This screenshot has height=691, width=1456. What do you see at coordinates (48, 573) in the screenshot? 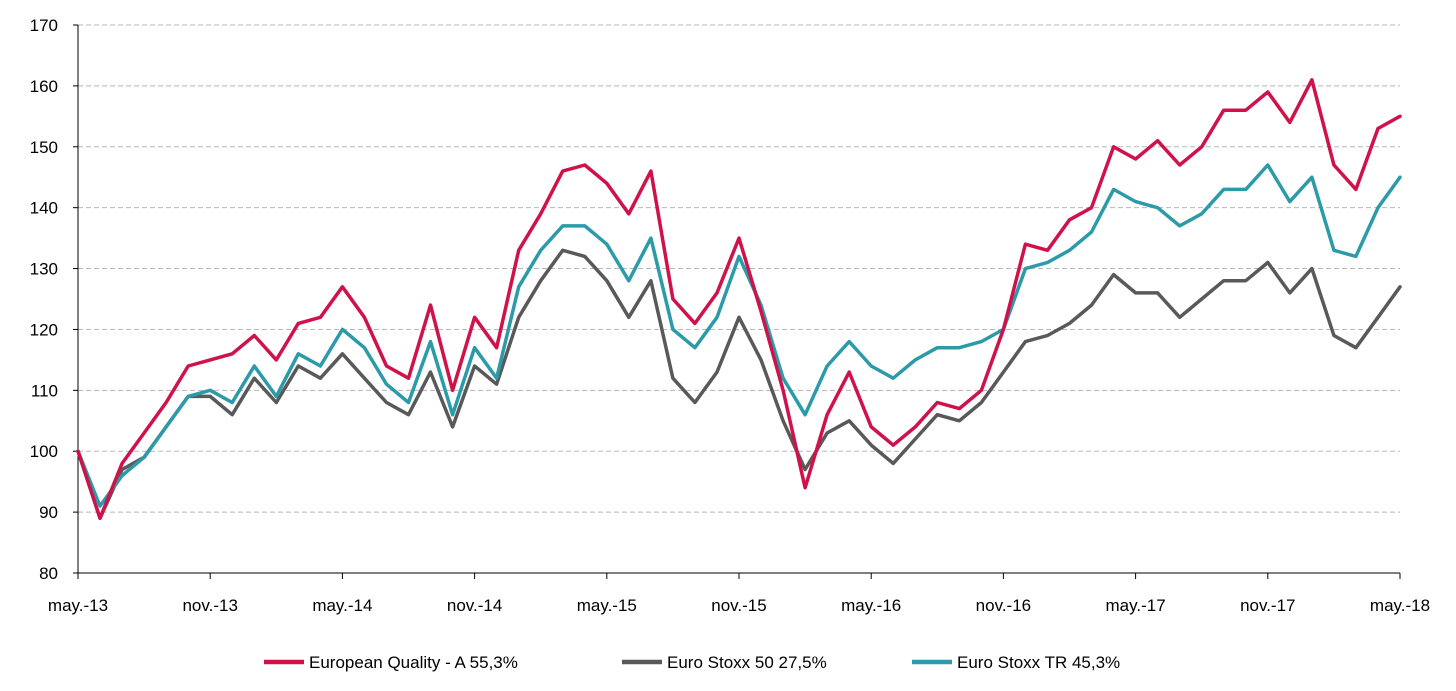
I see `y-tick-label: 80` at bounding box center [48, 573].